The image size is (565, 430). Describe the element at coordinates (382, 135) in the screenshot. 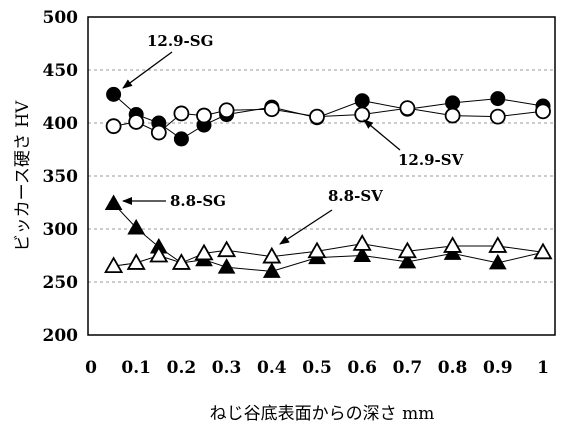

I see `annotation-arrow-12-9-sv` at that location.